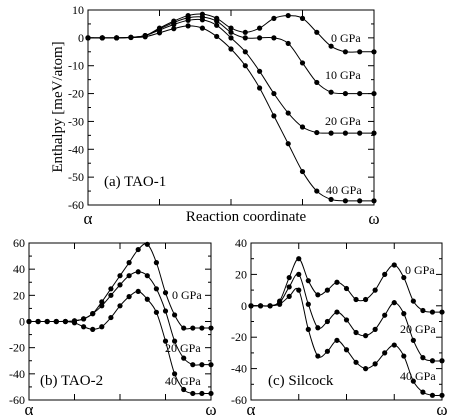 This screenshot has width=450, height=416. I want to click on y-tick-label: 0, so click(22, 322).